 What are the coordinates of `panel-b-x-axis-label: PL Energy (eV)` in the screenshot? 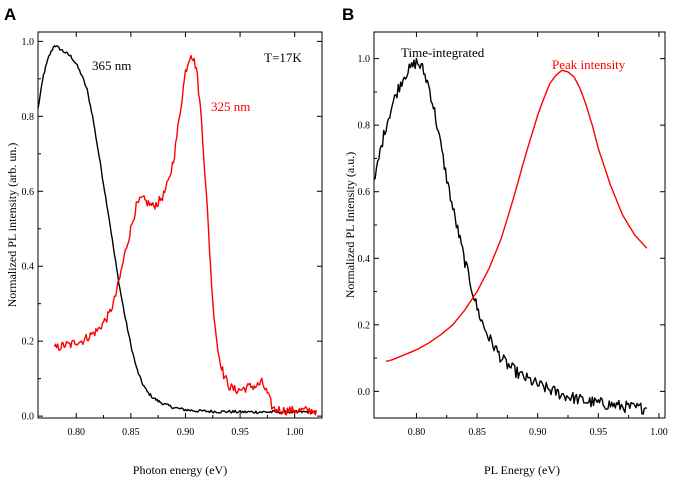 It's located at (522, 470).